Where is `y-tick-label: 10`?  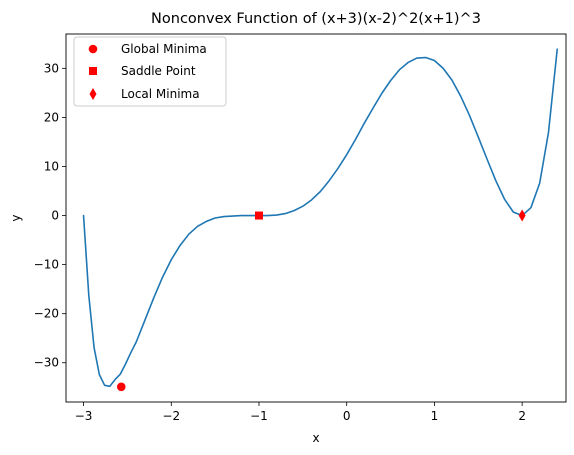 y-tick-label: 10 is located at coordinates (51, 166).